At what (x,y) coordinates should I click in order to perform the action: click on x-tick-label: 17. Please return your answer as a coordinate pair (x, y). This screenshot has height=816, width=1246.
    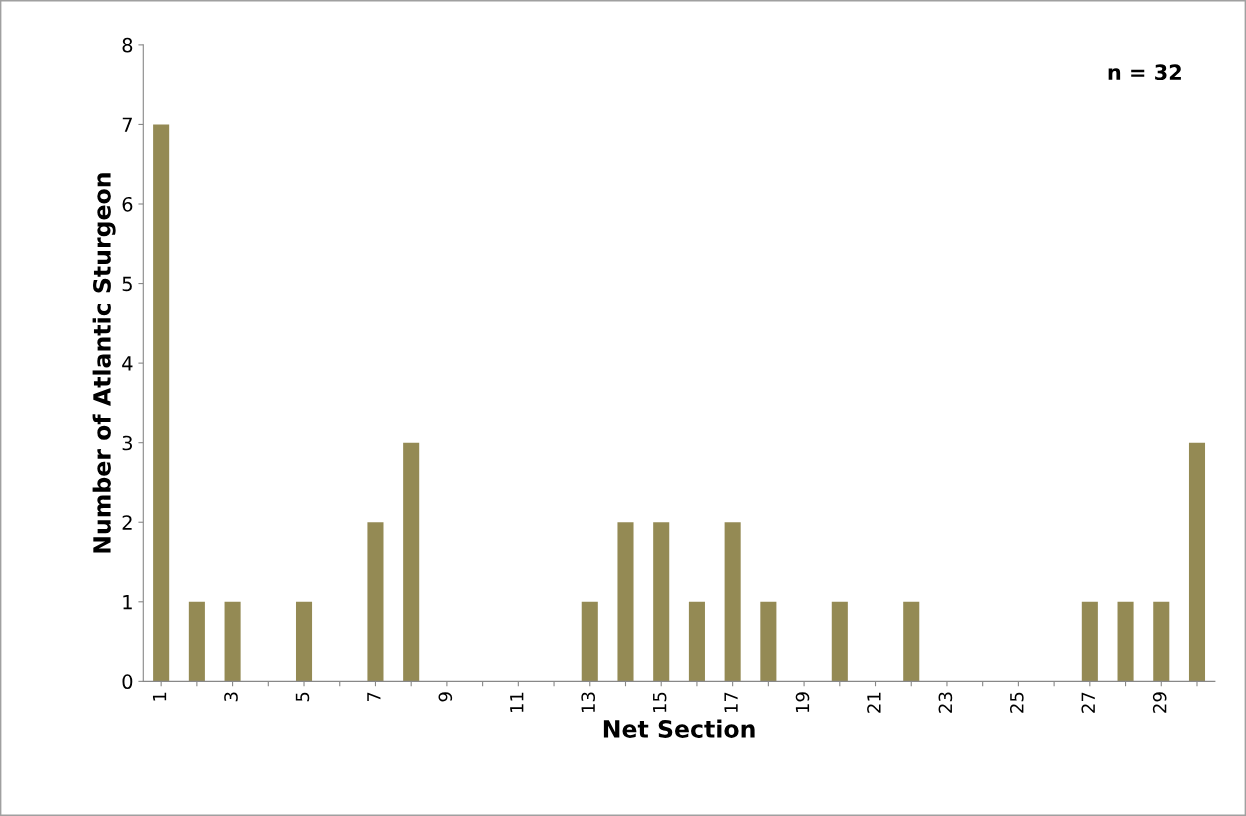
    Looking at the image, I should click on (731, 702).